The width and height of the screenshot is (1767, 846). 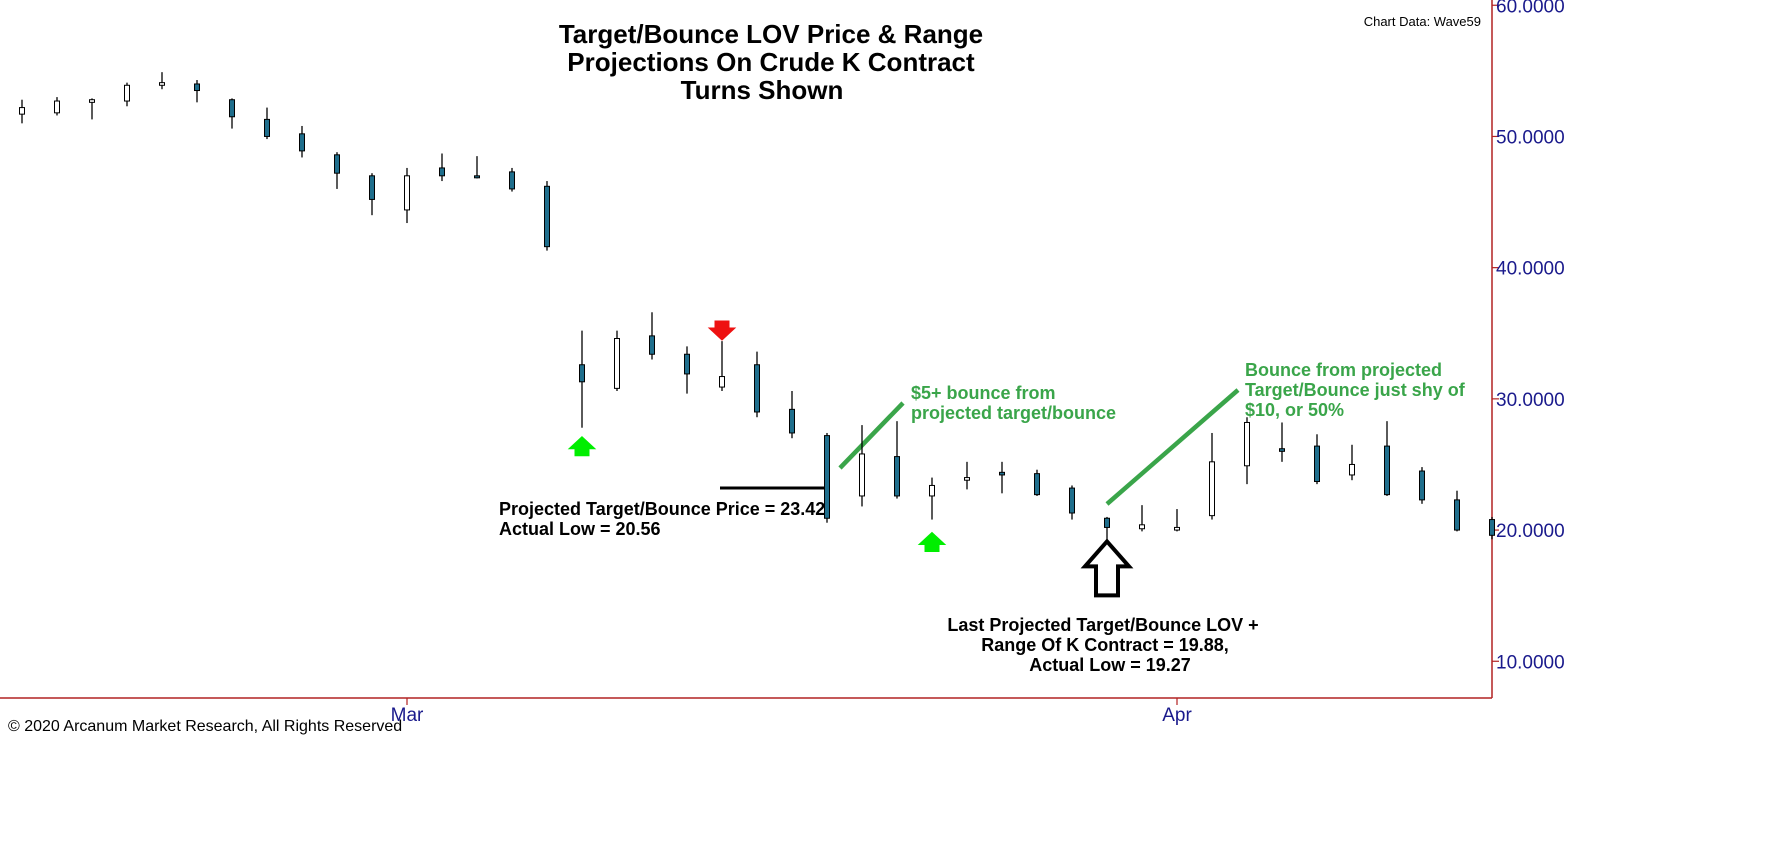 What do you see at coordinates (1172, 447) in the screenshot?
I see `bounce-10-trend-line` at bounding box center [1172, 447].